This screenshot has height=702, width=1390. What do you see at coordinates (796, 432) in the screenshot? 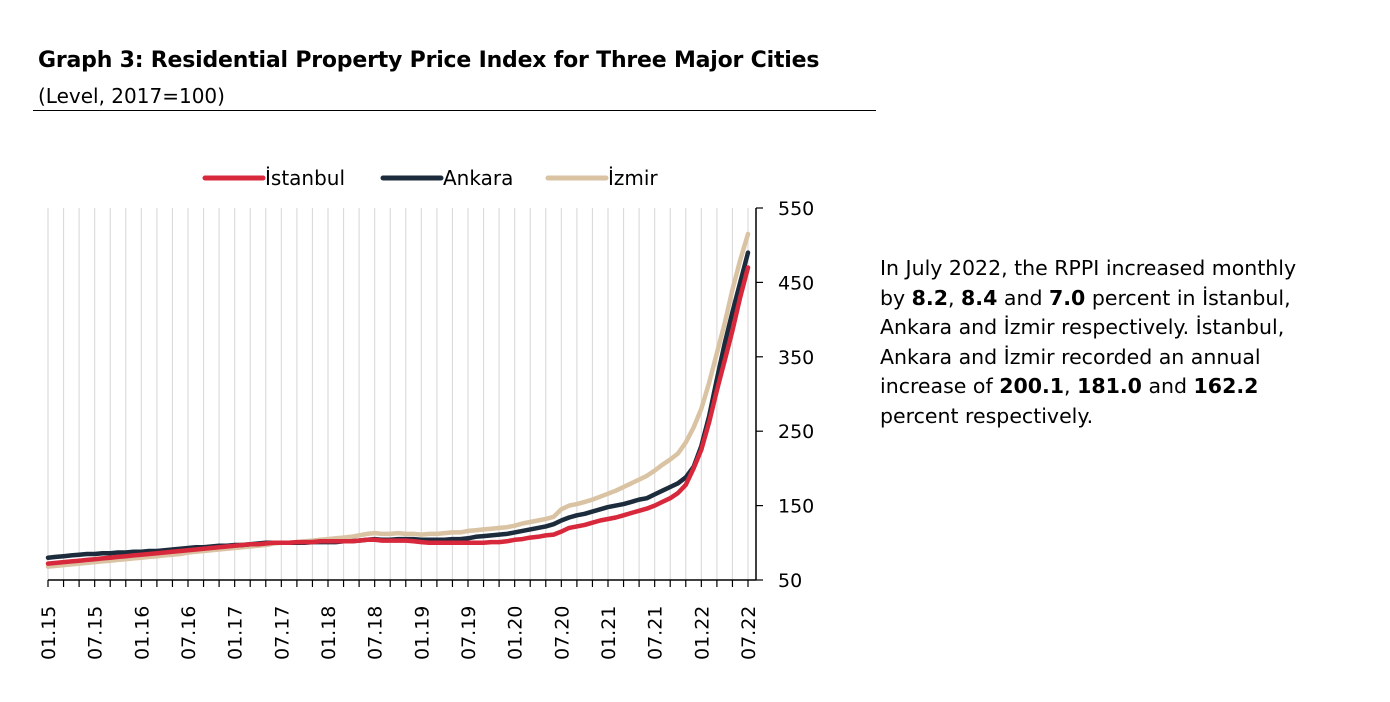
I see `y-tick-label: 250` at bounding box center [796, 432].